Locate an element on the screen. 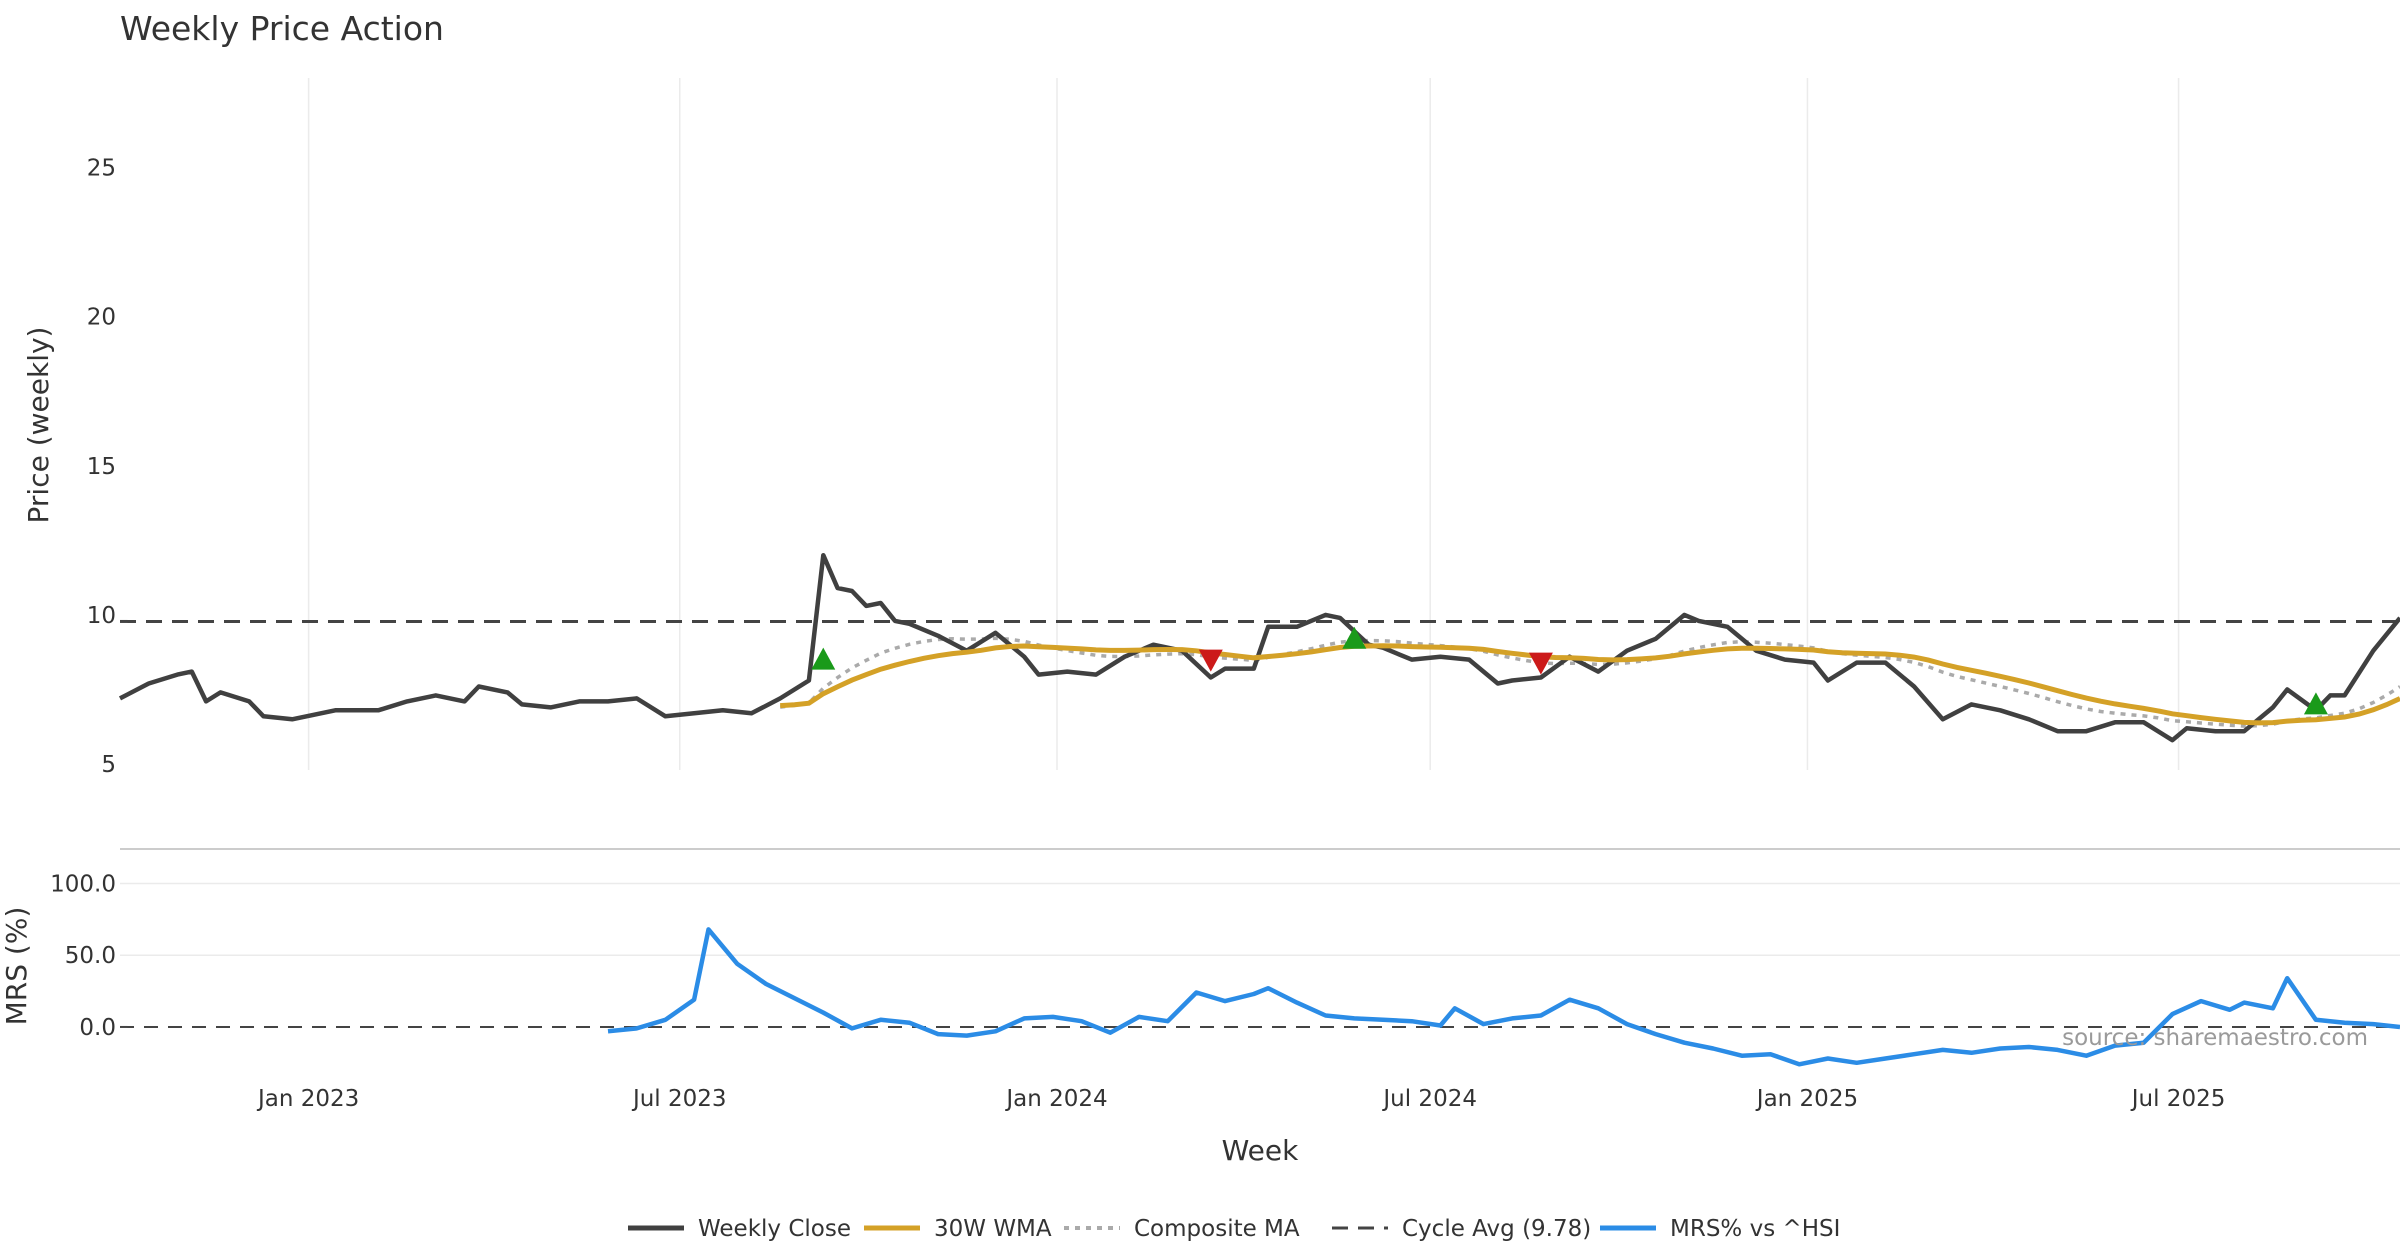 The width and height of the screenshot is (2400, 1260). legend-label: Composite MA is located at coordinates (1217, 1229).